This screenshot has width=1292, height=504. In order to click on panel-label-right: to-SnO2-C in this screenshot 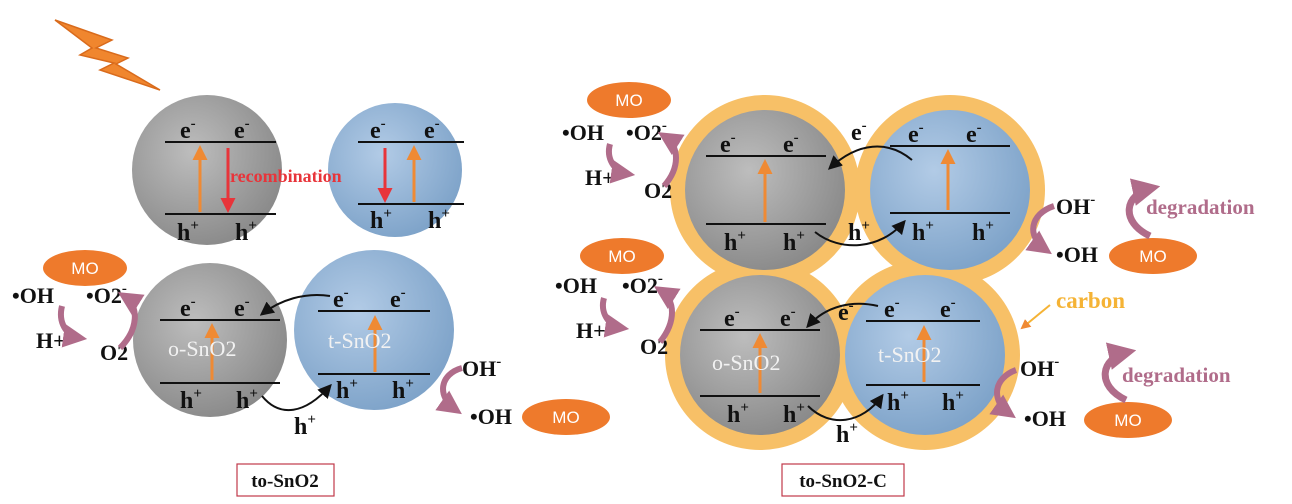, I will do `click(843, 481)`.